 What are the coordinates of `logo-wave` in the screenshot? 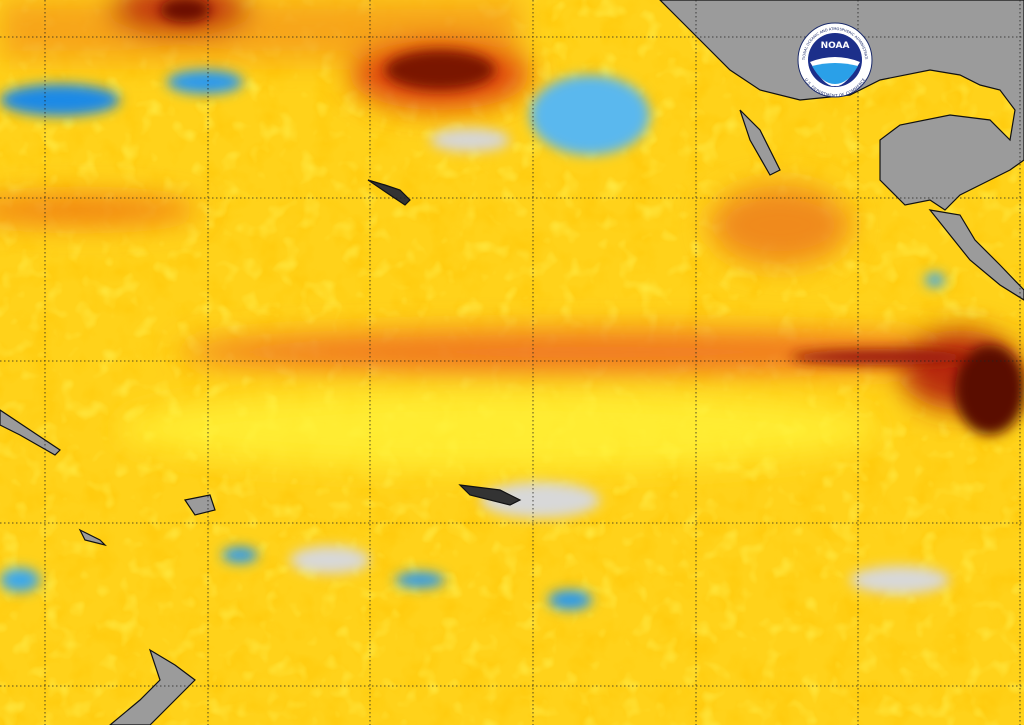 It's located at (835, 73).